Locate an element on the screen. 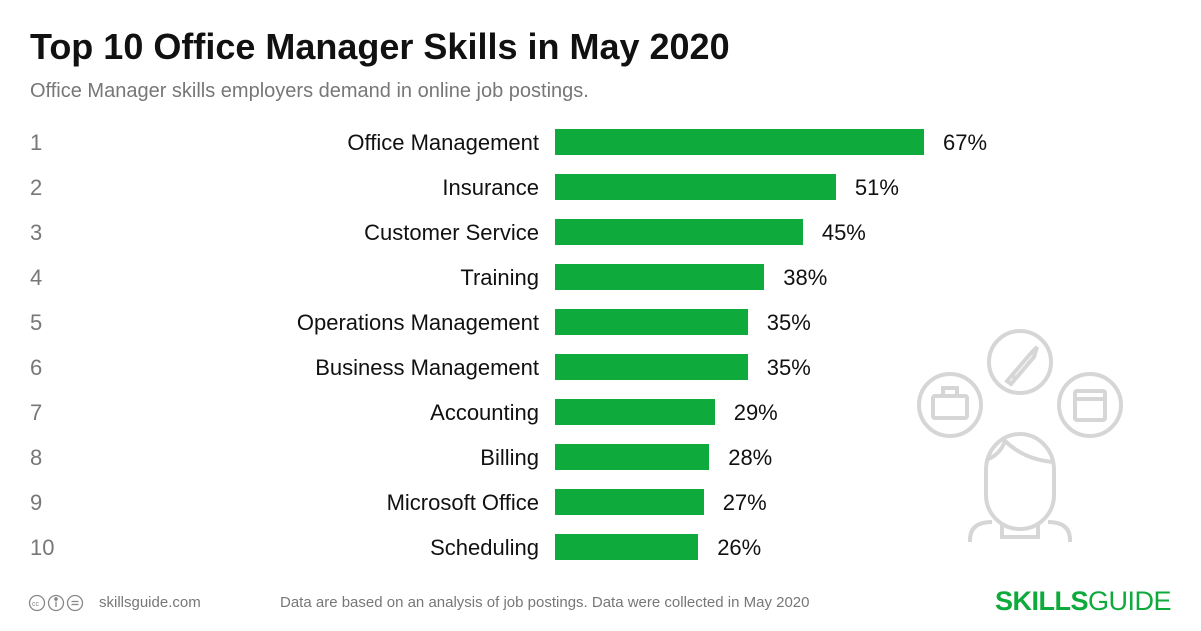 This screenshot has height=631, width=1201. value-label: 26% is located at coordinates (739, 547).